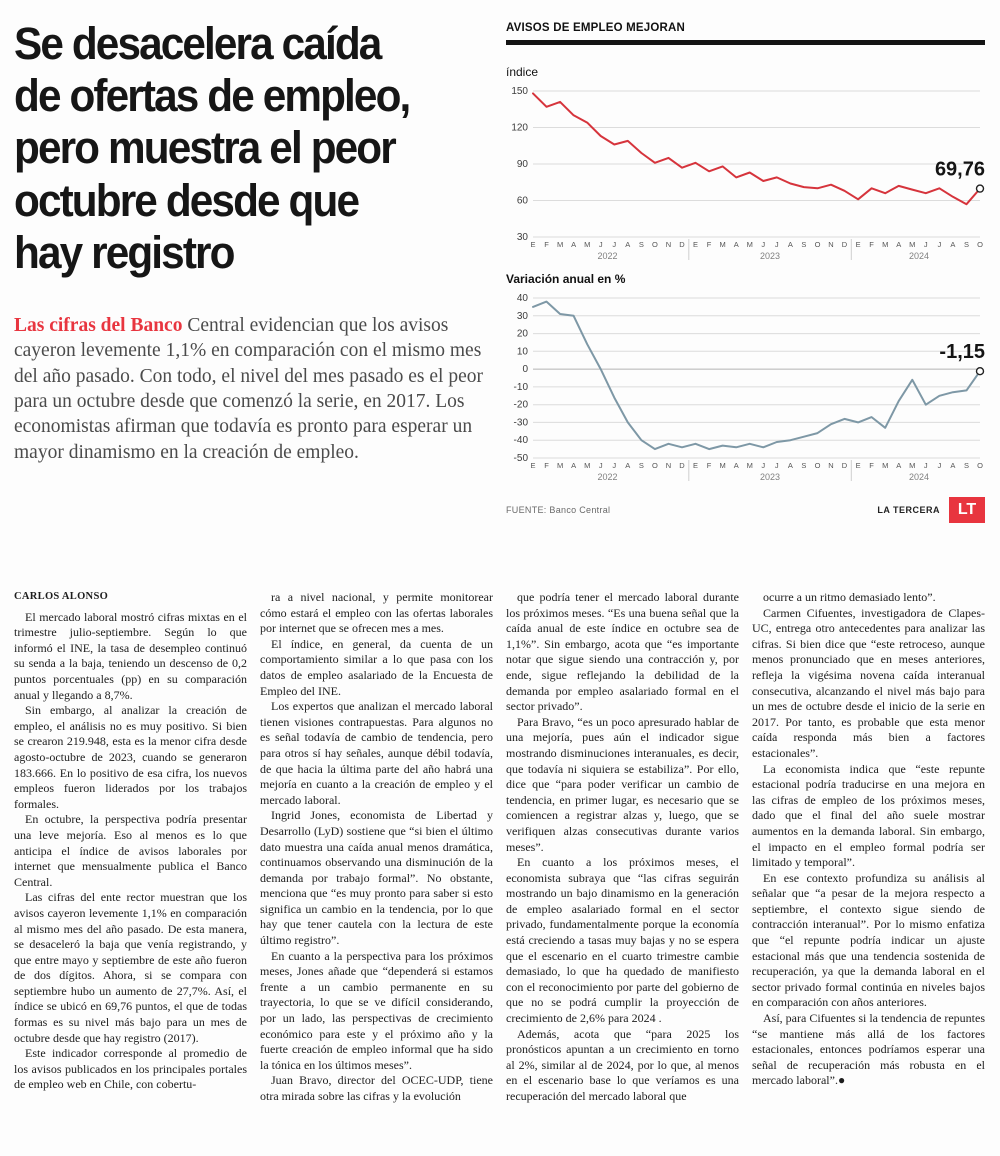  I want to click on kicker-rule, so click(745, 42).